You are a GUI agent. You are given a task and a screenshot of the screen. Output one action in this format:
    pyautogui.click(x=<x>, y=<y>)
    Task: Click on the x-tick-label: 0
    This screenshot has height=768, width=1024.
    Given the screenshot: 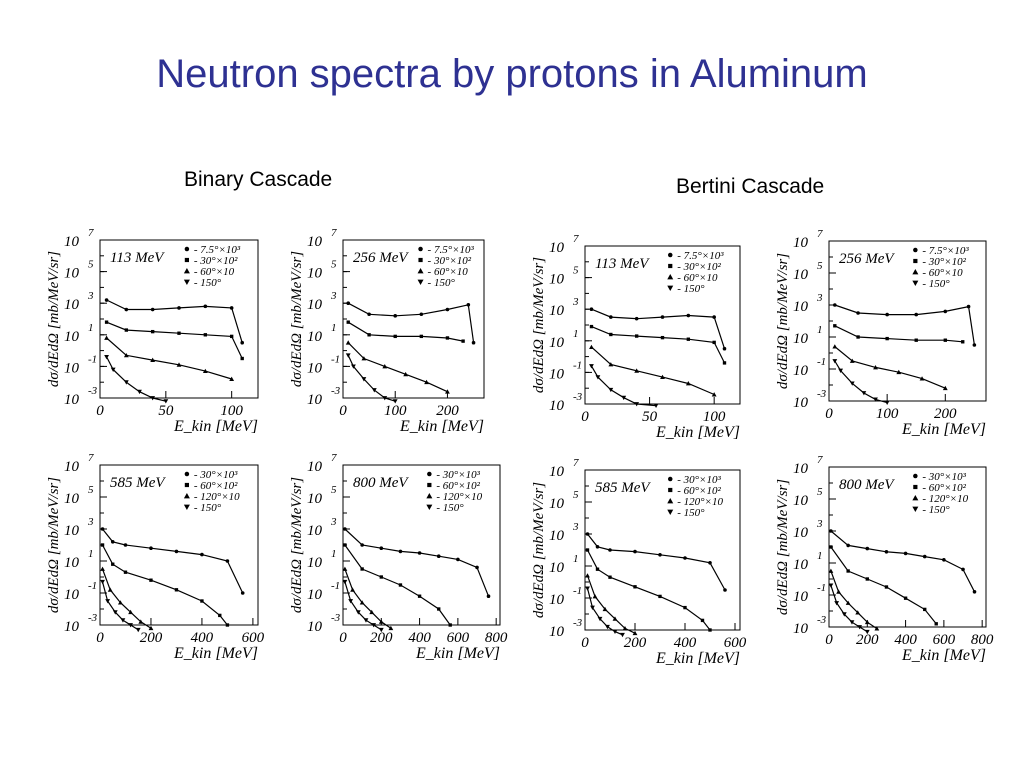 What is the action you would take?
    pyautogui.click(x=343, y=638)
    